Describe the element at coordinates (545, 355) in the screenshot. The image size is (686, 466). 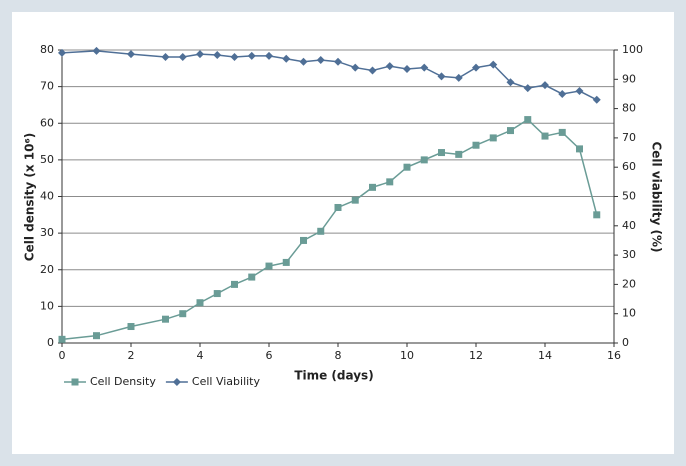
I see `x-tick-label: 14` at that location.